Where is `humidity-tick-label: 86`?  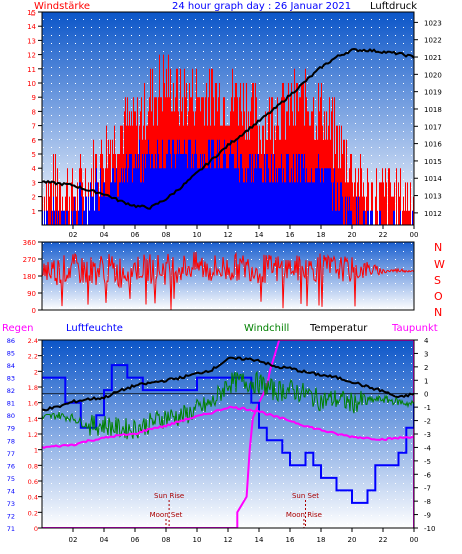 humidity-tick-label: 86 is located at coordinates (11, 341).